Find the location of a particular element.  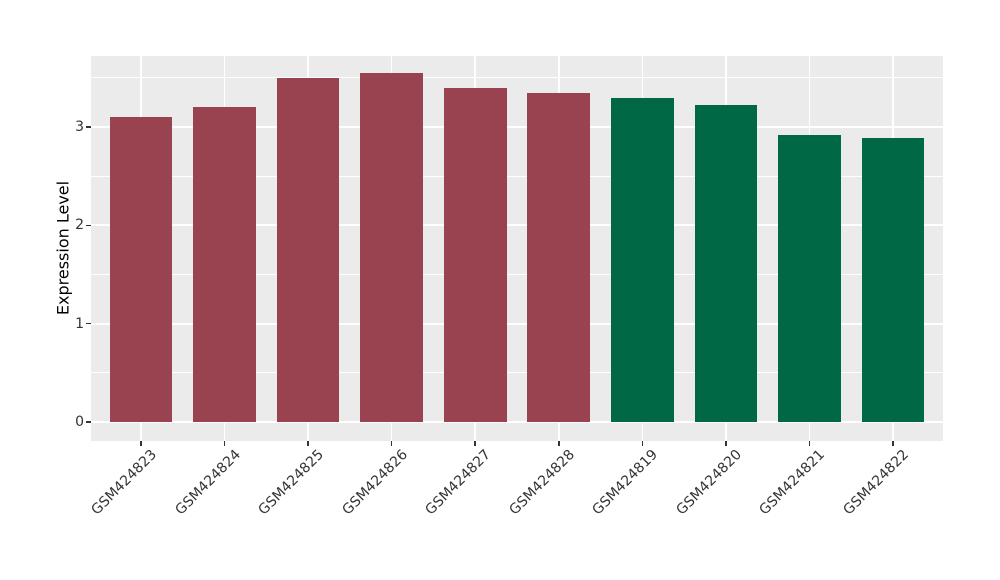

bar-GSM424826 is located at coordinates (392, 247).